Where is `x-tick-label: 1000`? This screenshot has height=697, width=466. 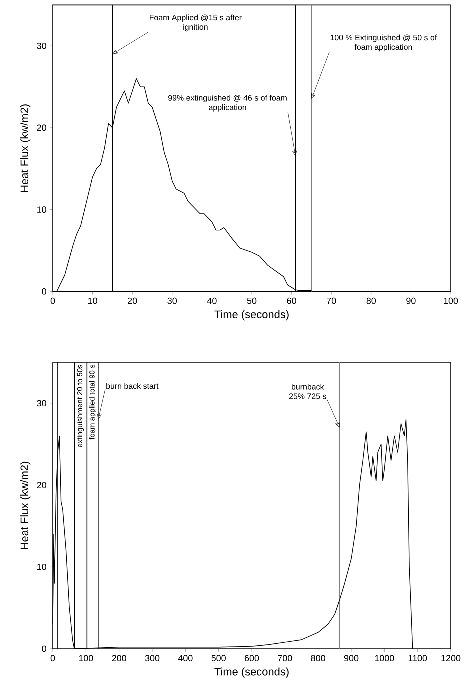 x-tick-label: 1000 is located at coordinates (384, 658).